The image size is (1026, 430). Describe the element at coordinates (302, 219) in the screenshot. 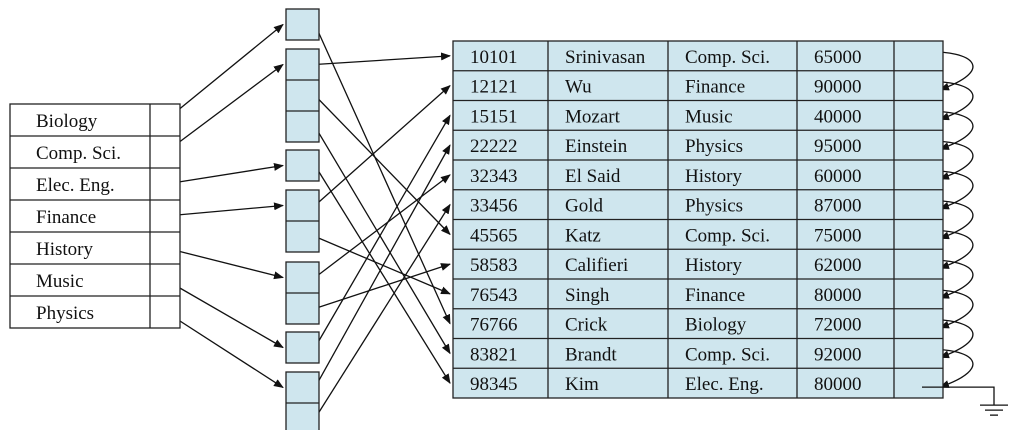

I see `bucket-pointer-cells` at that location.